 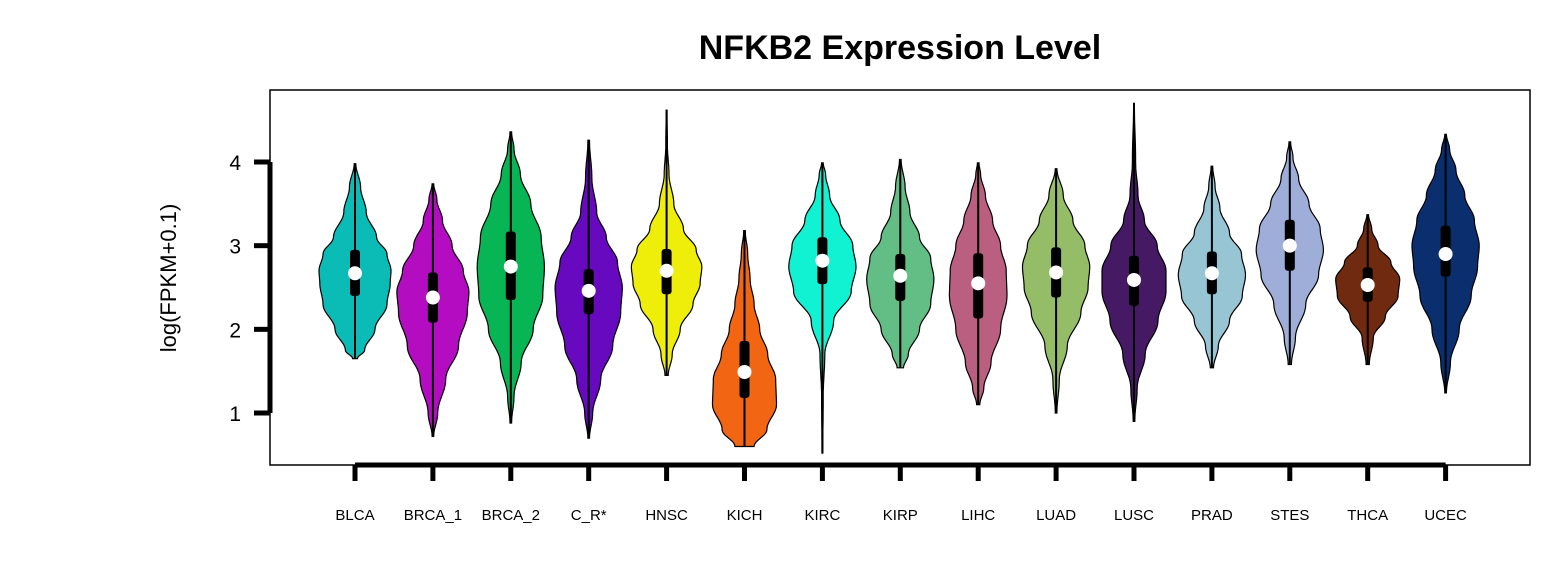 I want to click on x-tick-label: C_R*, so click(x=589, y=515).